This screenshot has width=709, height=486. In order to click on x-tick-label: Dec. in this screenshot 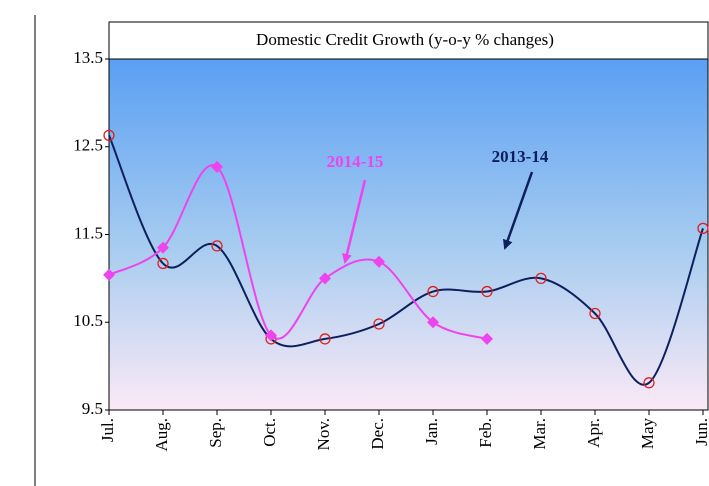, I will do `click(377, 434)`.